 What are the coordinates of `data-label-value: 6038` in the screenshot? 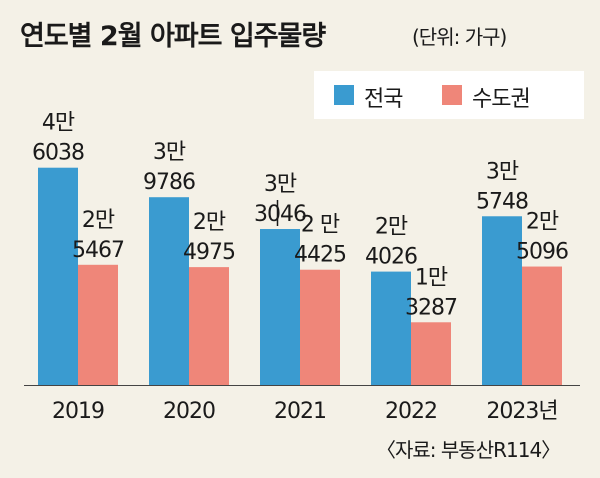 It's located at (58, 153).